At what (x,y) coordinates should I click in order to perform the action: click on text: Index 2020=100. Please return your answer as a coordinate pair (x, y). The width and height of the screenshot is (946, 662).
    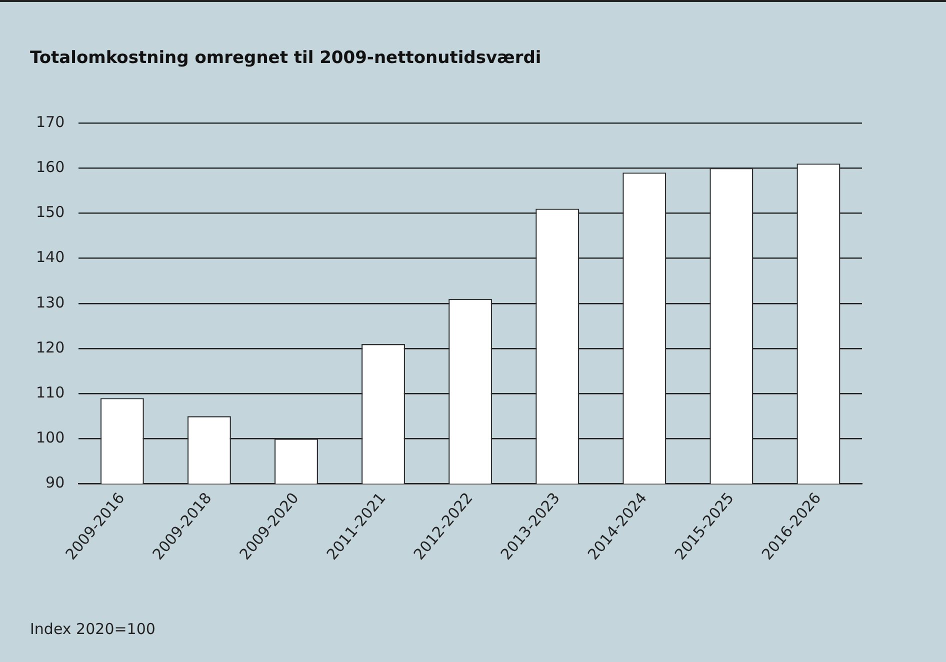
    Looking at the image, I should click on (93, 629).